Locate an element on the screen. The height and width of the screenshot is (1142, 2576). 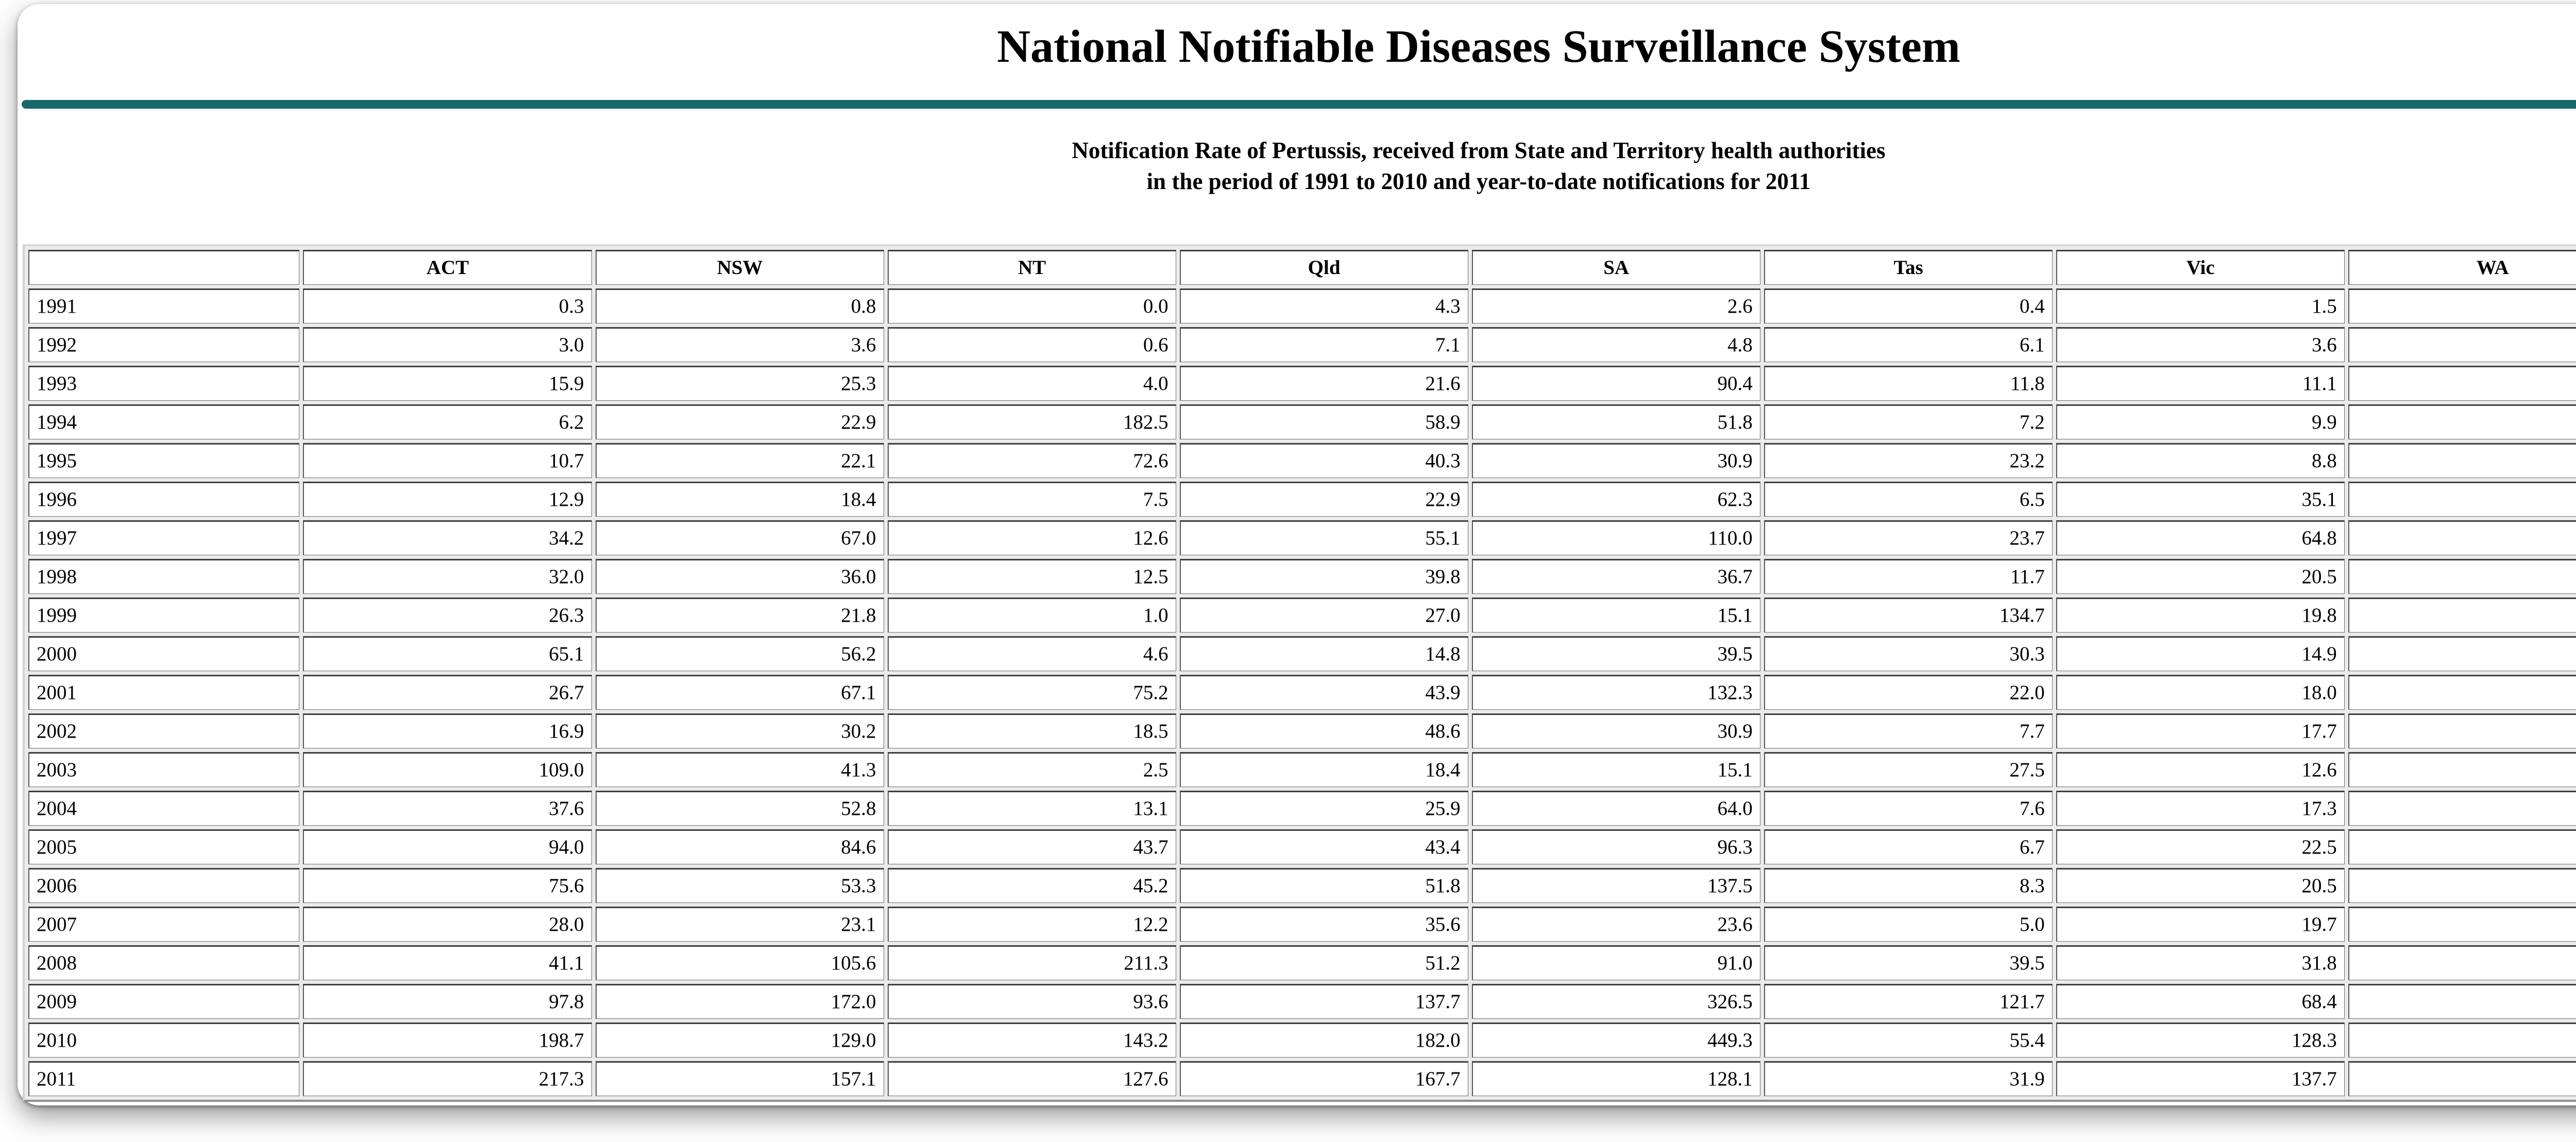
year-cell: 1995 is located at coordinates (164, 460).